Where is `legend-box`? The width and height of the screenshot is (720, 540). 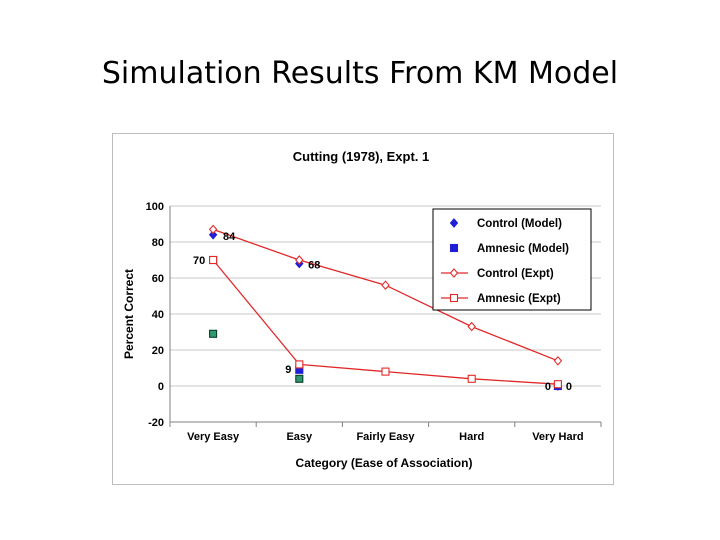
legend-box is located at coordinates (512, 259).